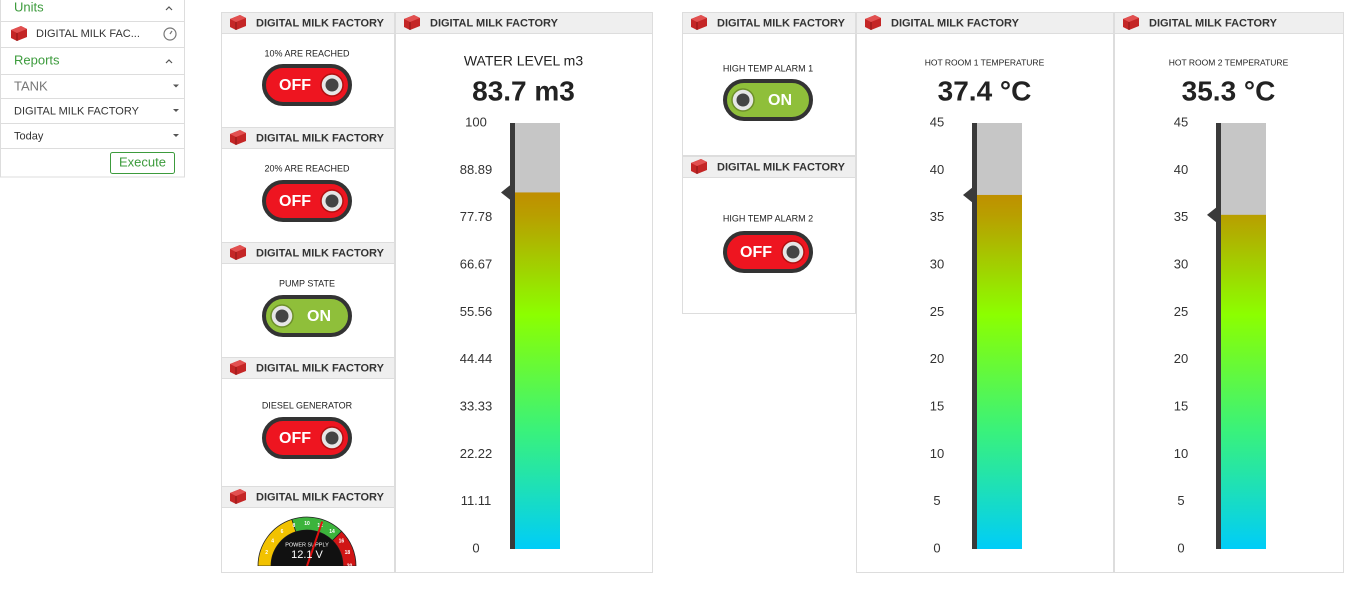  What do you see at coordinates (937, 358) in the screenshot?
I see `scale-tick-label: 20` at bounding box center [937, 358].